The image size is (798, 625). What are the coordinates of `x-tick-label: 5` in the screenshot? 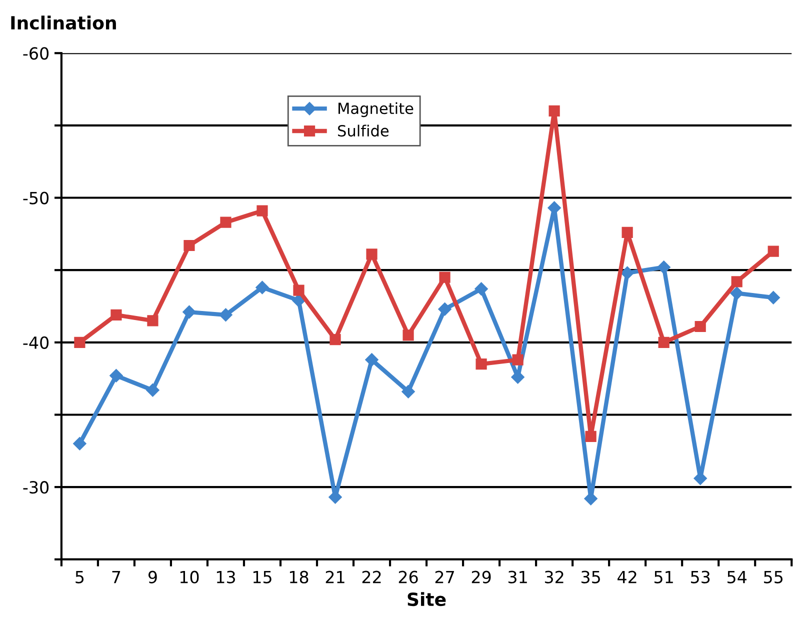 It's located at (80, 577).